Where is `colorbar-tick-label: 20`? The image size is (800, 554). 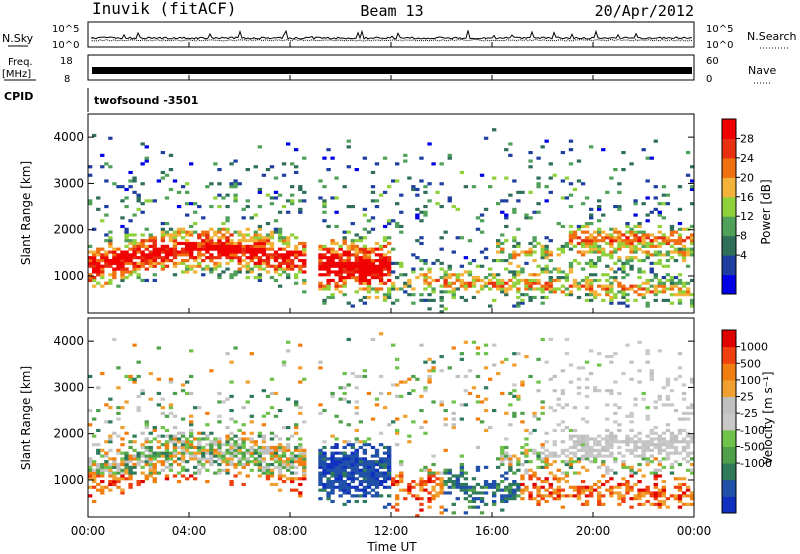 colorbar-tick-label: 20 is located at coordinates (747, 177).